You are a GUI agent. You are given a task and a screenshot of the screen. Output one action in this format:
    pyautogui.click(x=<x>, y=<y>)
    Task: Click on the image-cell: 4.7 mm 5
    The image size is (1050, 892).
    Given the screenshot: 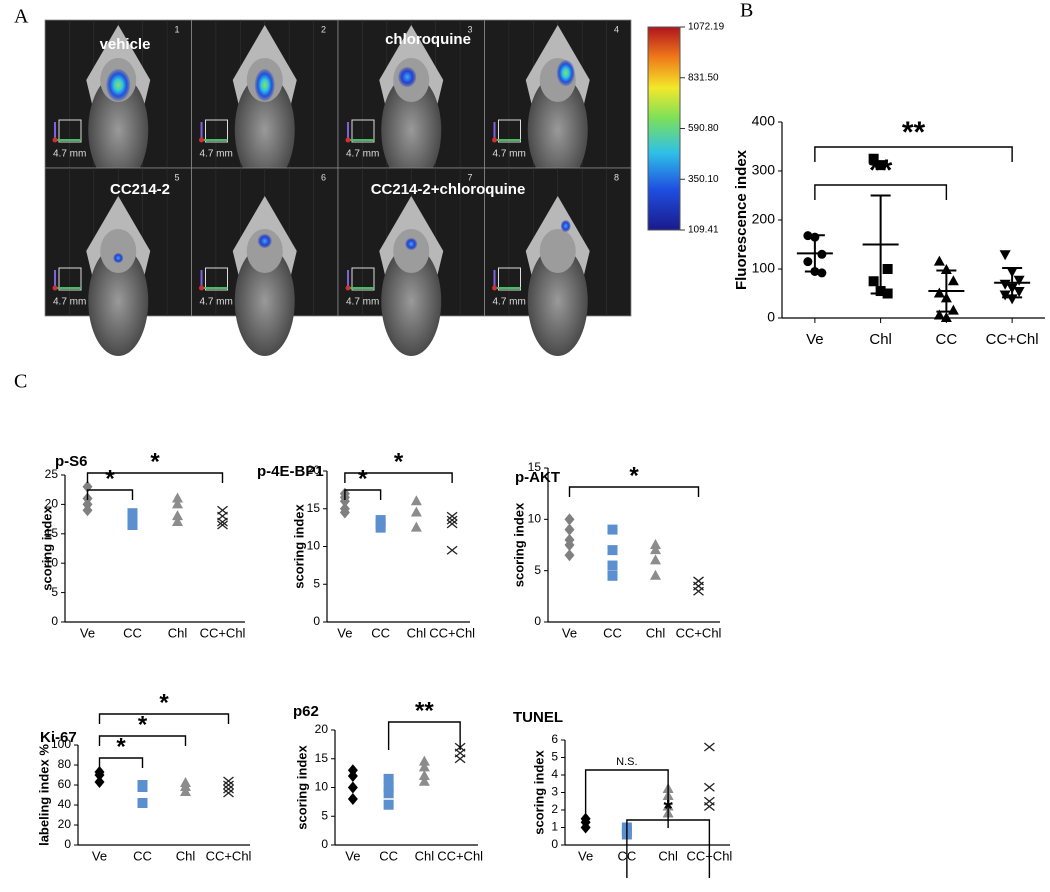 What is the action you would take?
    pyautogui.click(x=118, y=261)
    